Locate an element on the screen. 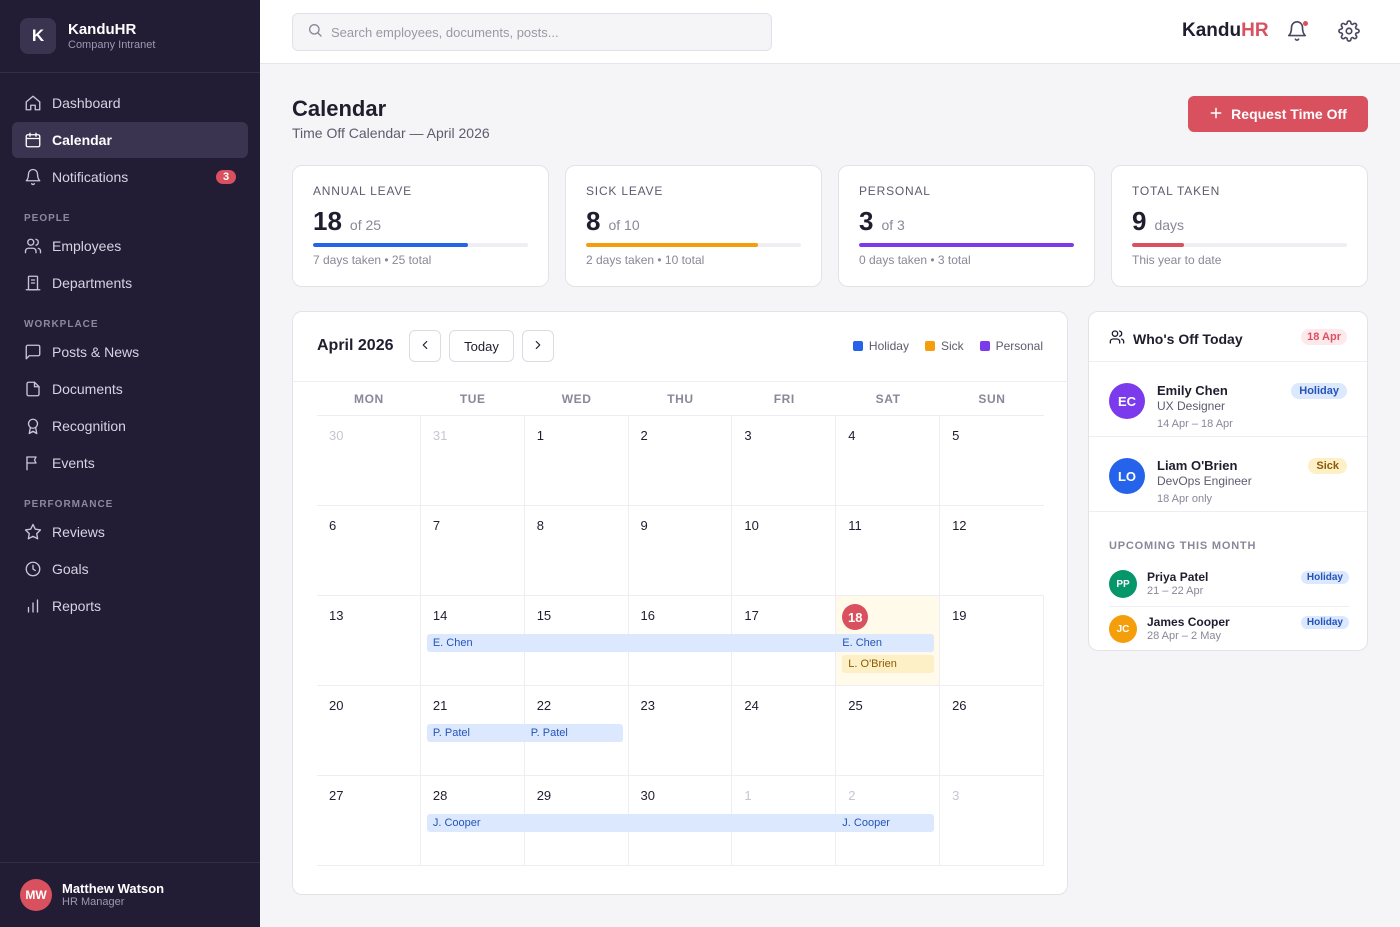 This screenshot has height=927, width=1400. calendar-day: 30 is located at coordinates (369, 460).